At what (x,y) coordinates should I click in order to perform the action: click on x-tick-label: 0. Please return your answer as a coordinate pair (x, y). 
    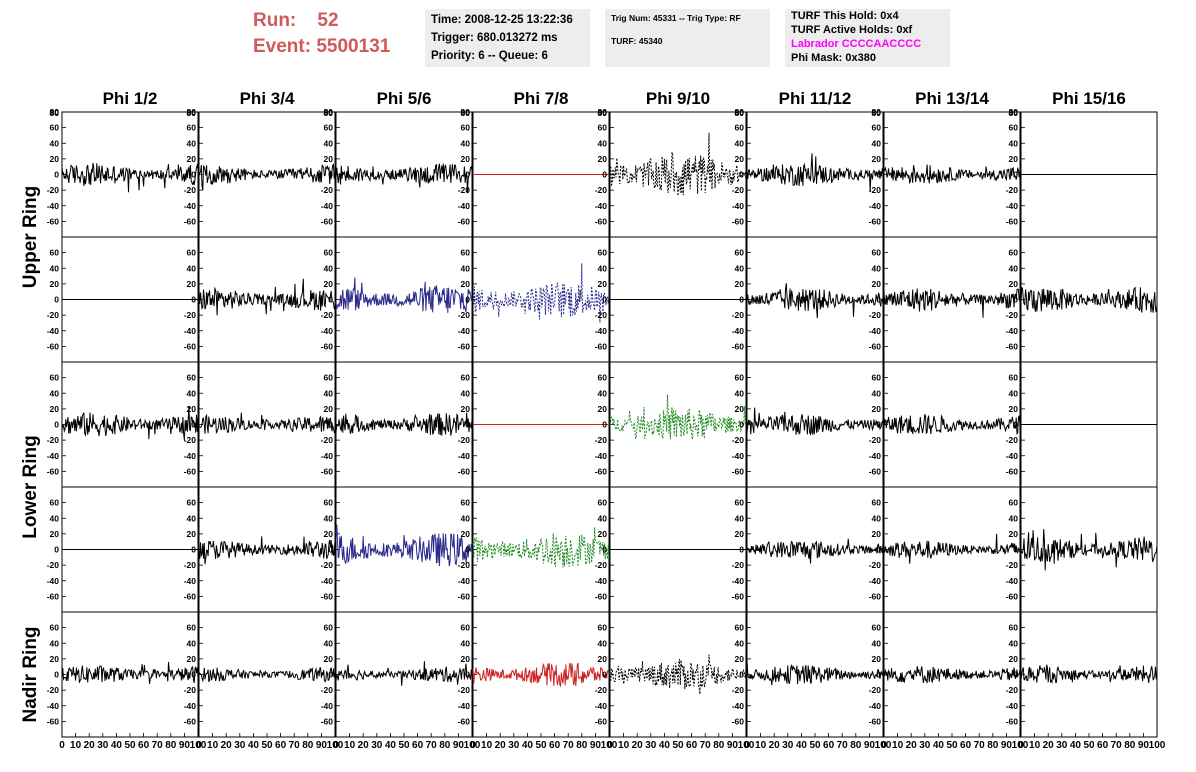
    Looking at the image, I should click on (610, 745).